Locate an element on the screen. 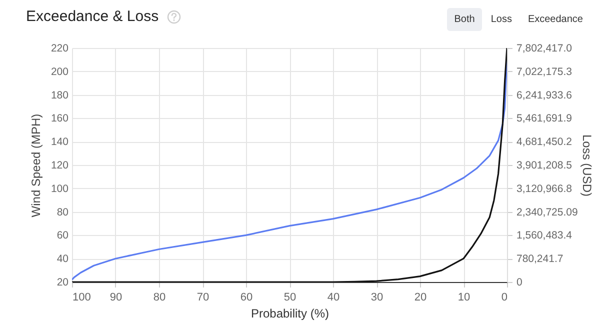 The height and width of the screenshot is (328, 600). x-tick-label: 80 is located at coordinates (159, 298).